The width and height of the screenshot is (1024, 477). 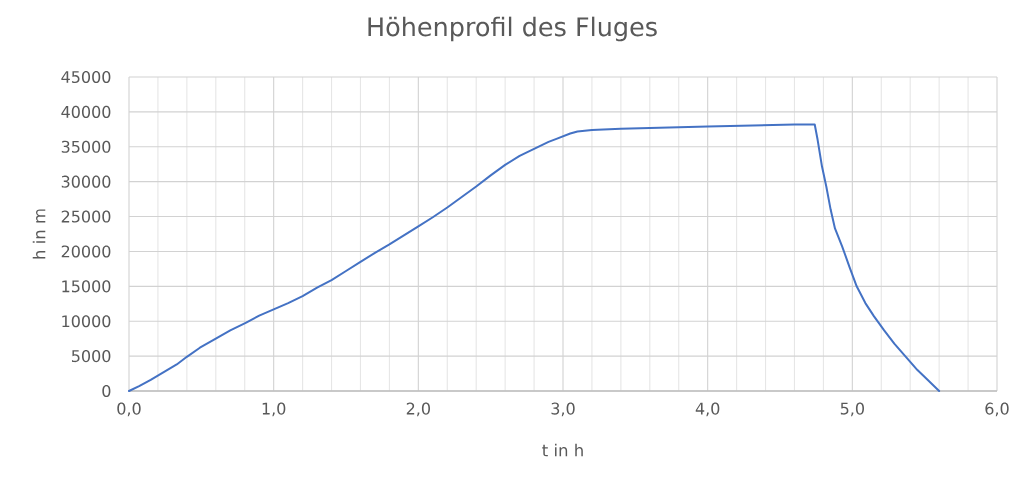 I want to click on y-tick-label: 0, so click(x=106, y=391).